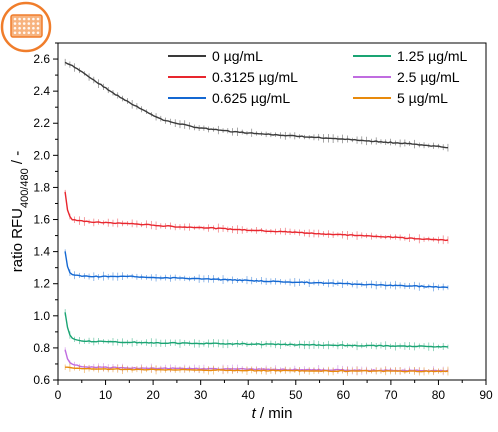  What do you see at coordinates (249, 395) in the screenshot?
I see `x-tick-label: 40` at bounding box center [249, 395].